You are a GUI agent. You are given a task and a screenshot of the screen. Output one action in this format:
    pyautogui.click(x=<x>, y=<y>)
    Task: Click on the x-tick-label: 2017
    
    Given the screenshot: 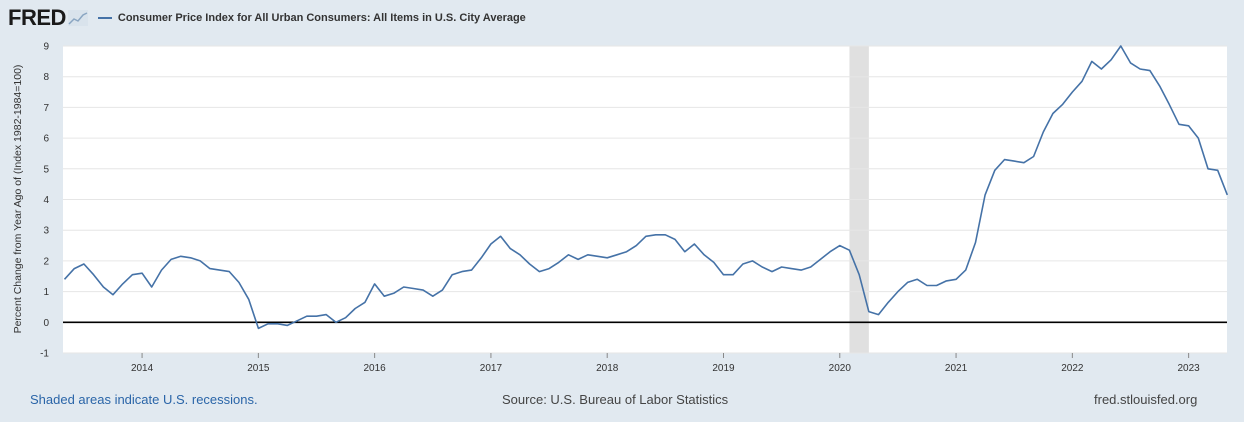 What is the action you would take?
    pyautogui.click(x=491, y=368)
    